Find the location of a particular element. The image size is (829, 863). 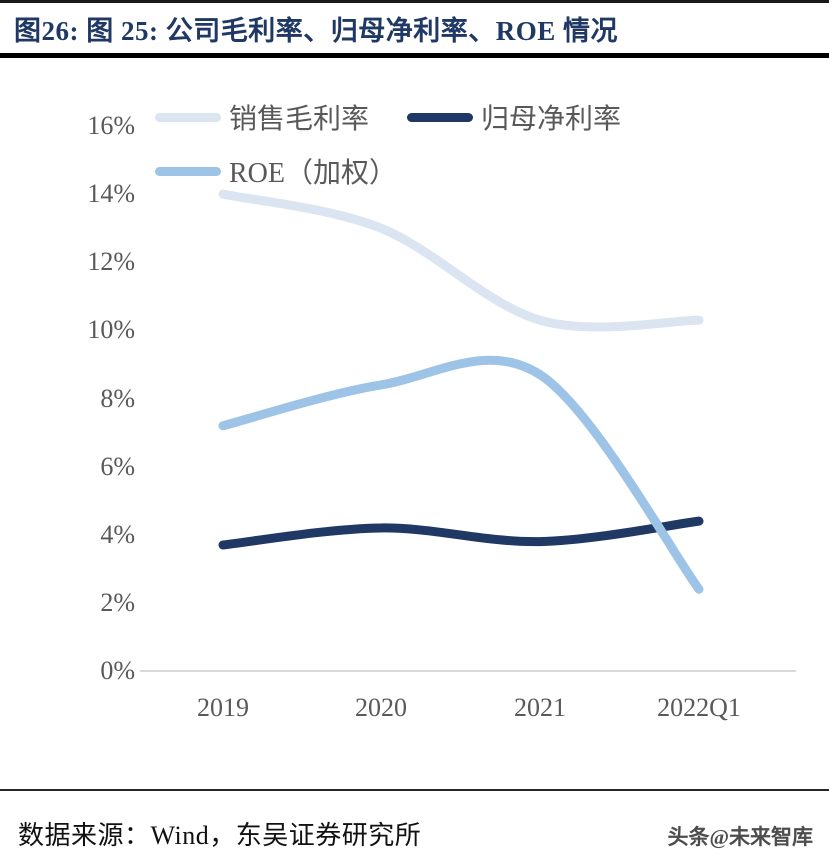

y-axis-tick-label: 10% is located at coordinates (111, 330).